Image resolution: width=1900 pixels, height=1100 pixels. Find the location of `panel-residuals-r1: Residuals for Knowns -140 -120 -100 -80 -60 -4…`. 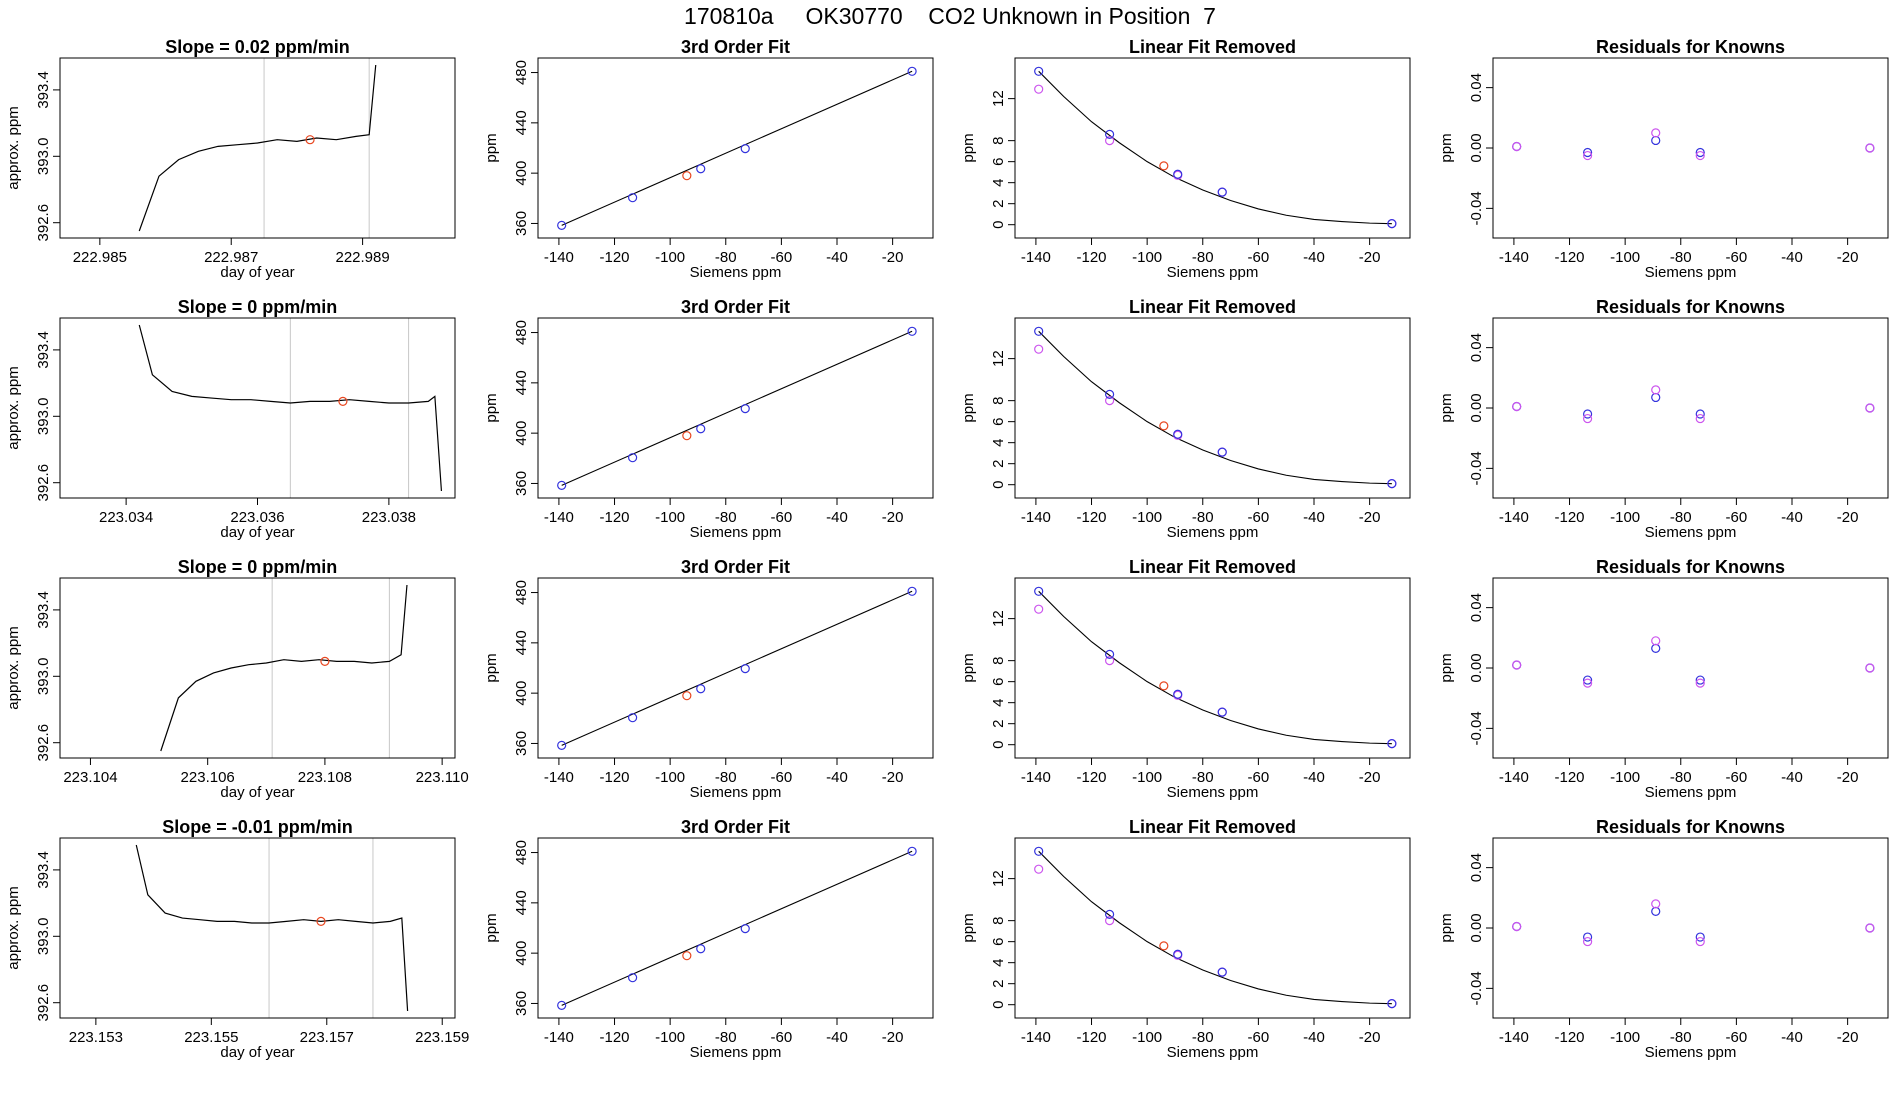

panel-residuals-r1: Residuals for Knowns -140 -120 -100 -80 -60 -4… is located at coordinates (1663, 159).